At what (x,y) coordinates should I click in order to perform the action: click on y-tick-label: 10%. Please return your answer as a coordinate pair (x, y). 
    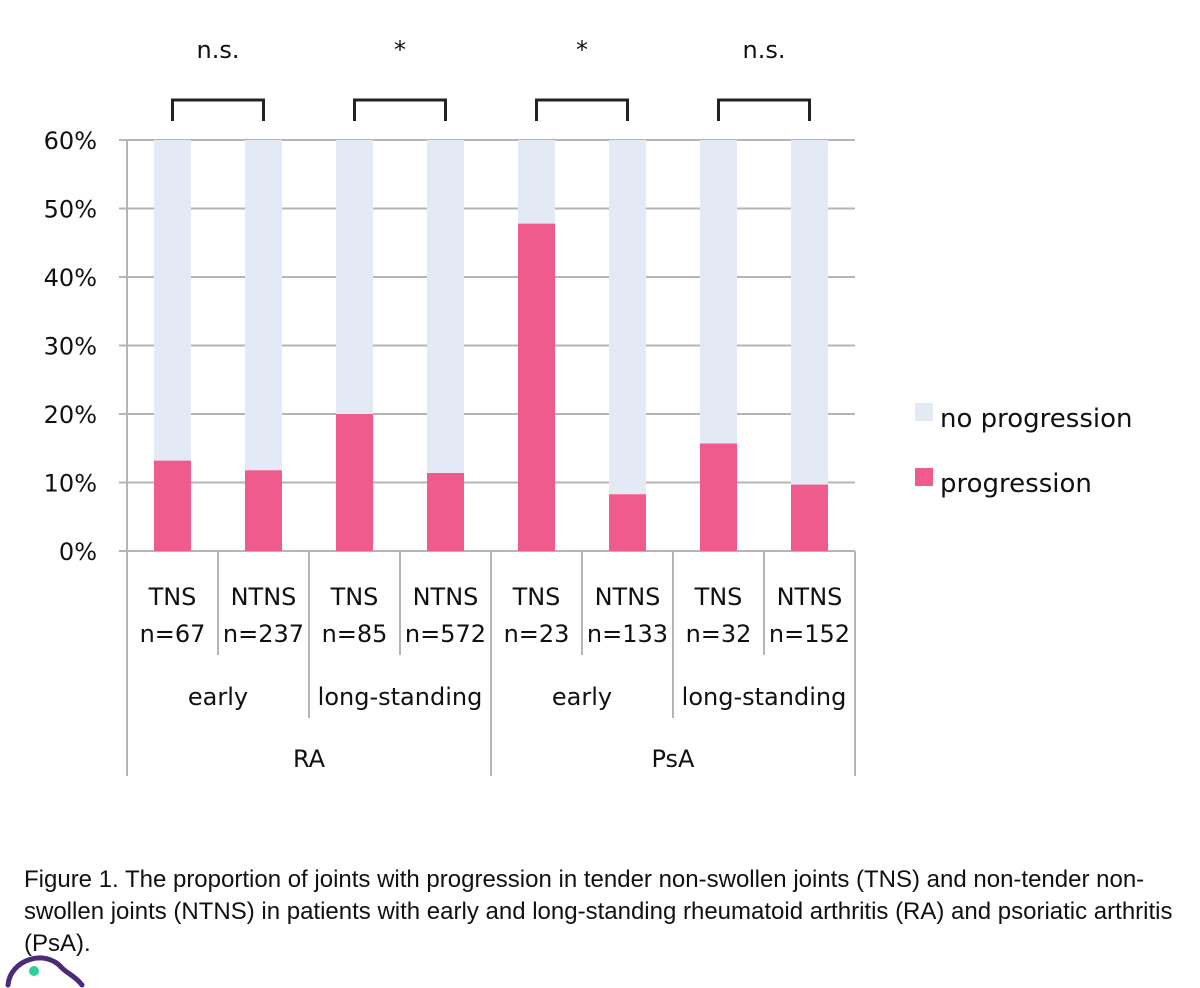
    Looking at the image, I should click on (70, 484).